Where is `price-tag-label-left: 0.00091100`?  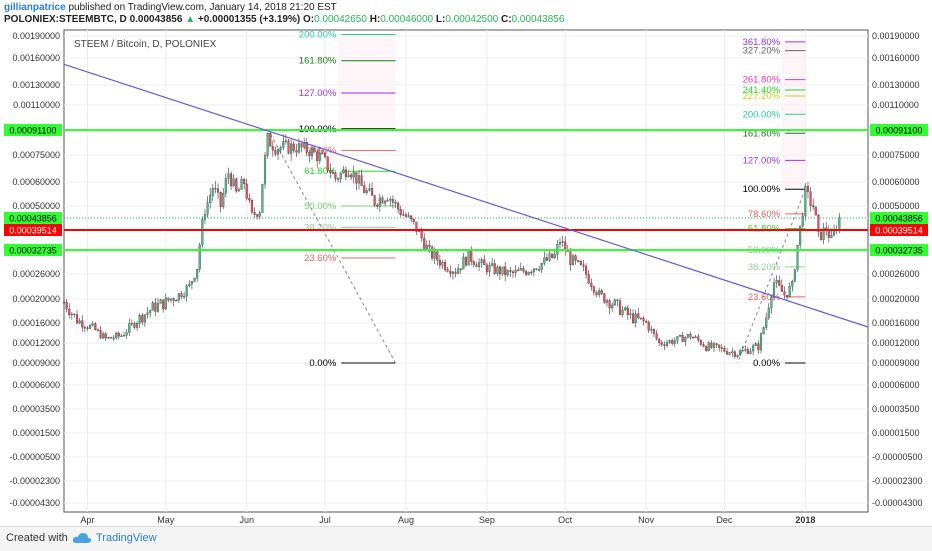 price-tag-label-left: 0.00091100 is located at coordinates (33, 131).